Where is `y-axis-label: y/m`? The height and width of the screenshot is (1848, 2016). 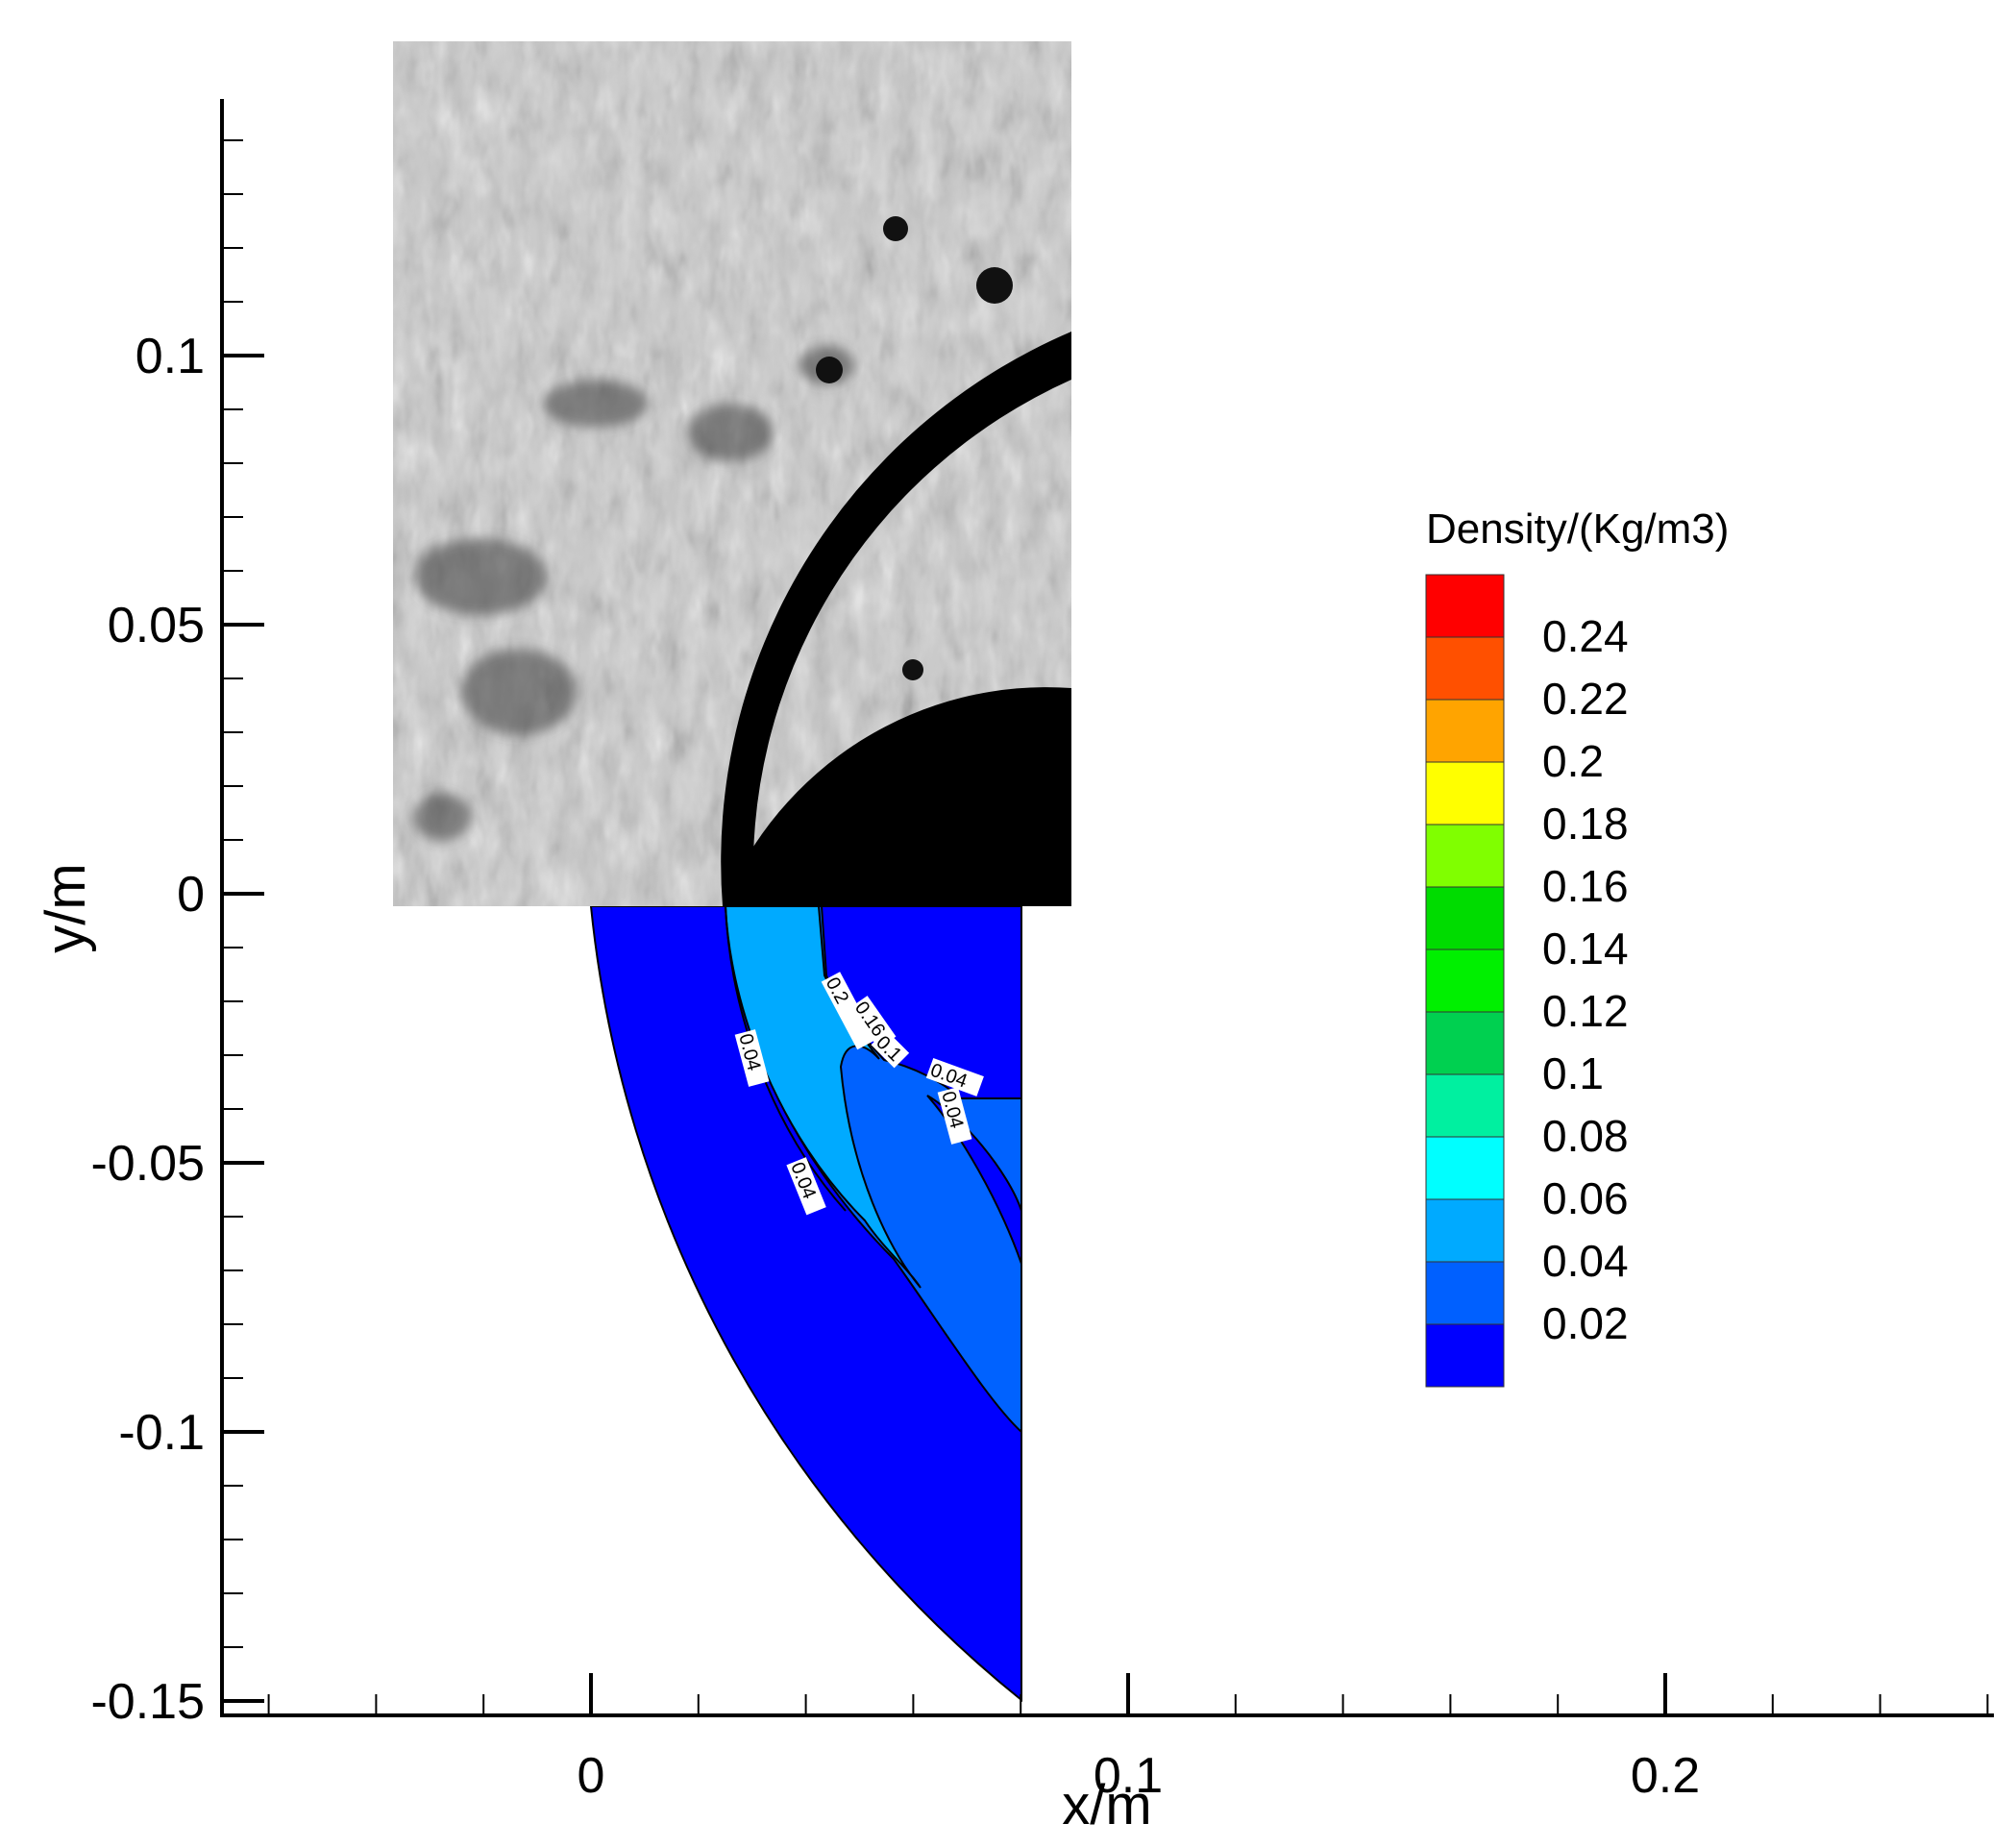
y-axis-label: y/m is located at coordinates (66, 907).